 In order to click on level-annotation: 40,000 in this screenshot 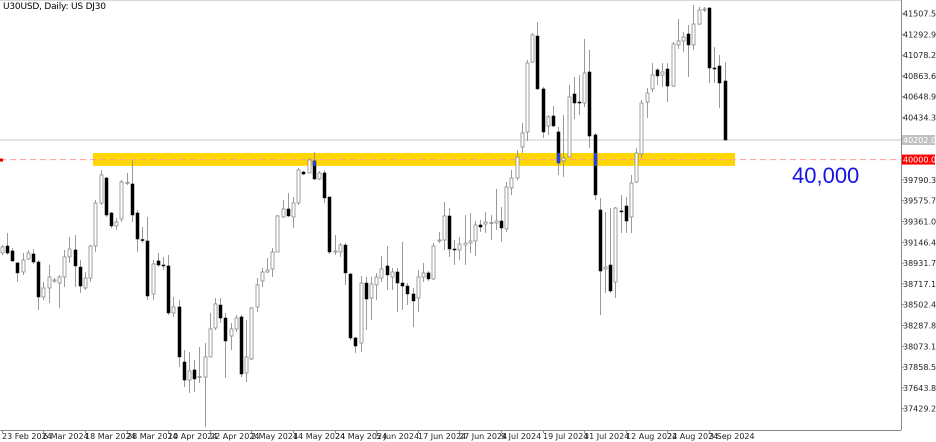, I will do `click(826, 175)`.